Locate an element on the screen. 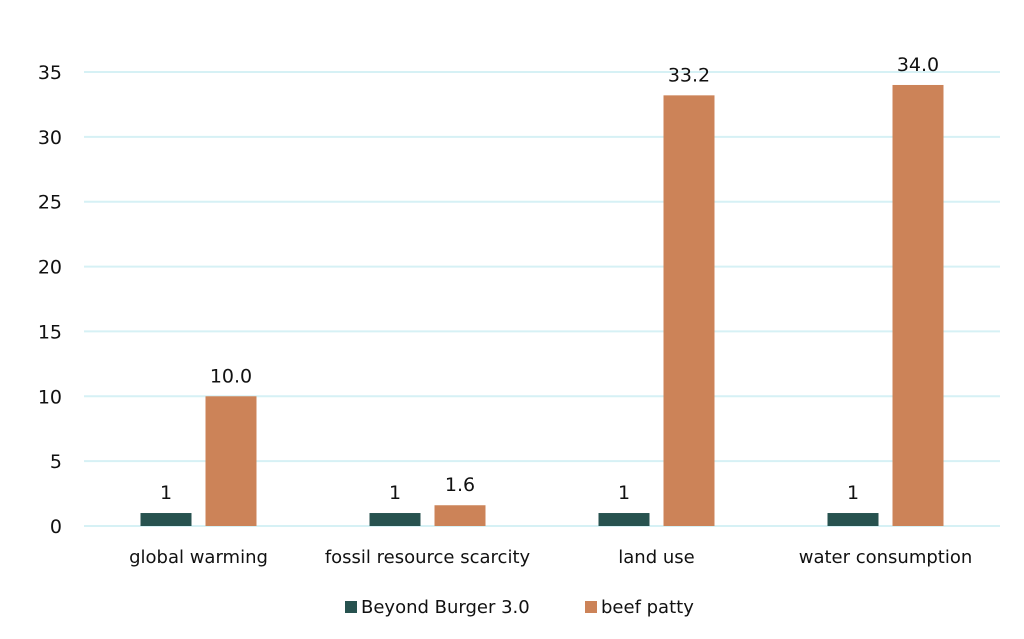 The height and width of the screenshot is (639, 1024). data-label: 34.0 is located at coordinates (918, 65).